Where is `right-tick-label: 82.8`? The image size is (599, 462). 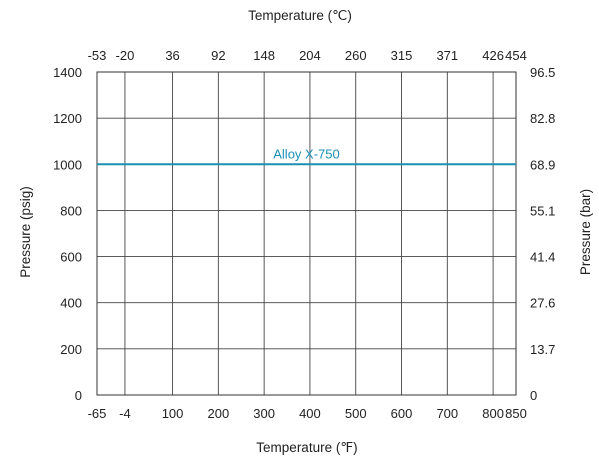 right-tick-label: 82.8 is located at coordinates (542, 118).